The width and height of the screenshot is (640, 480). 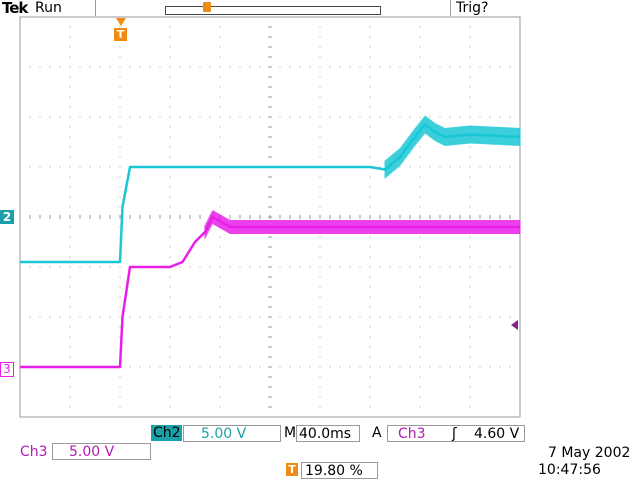 I want to click on timebase-box: 40.0ms, so click(x=328, y=433).